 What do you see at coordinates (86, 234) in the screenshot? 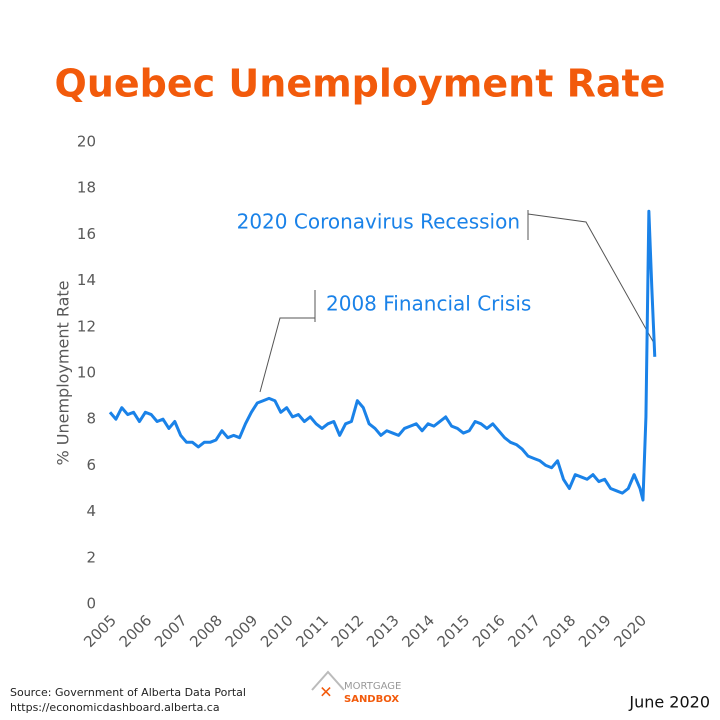
I see `y-tick-label: 16` at bounding box center [86, 234].